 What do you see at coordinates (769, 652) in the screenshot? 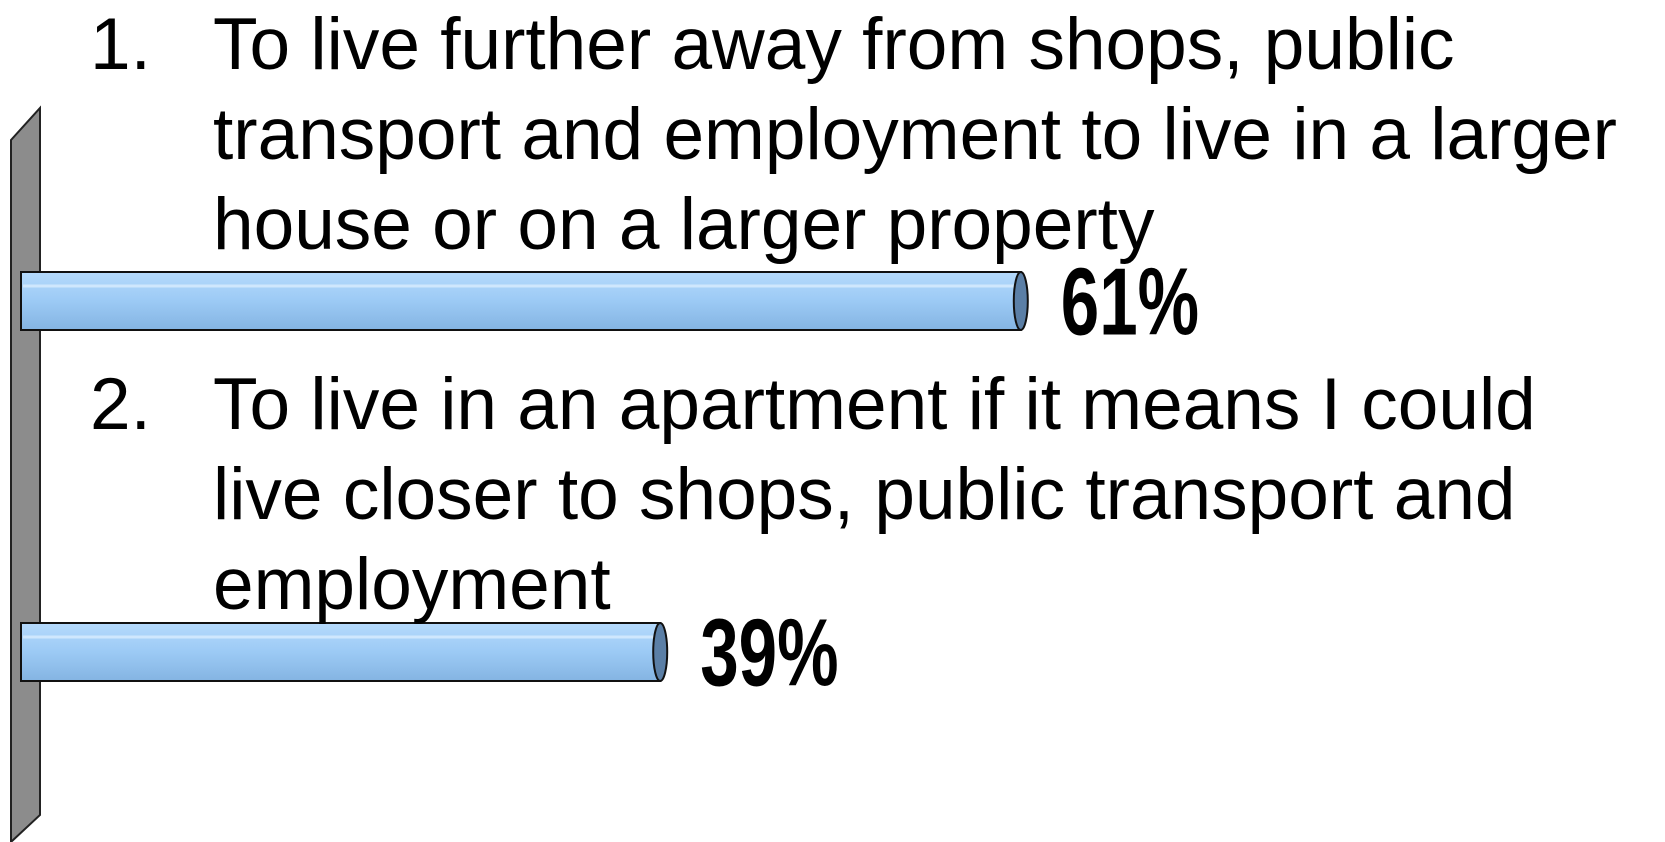
I see `value-label: 39%` at bounding box center [769, 652].